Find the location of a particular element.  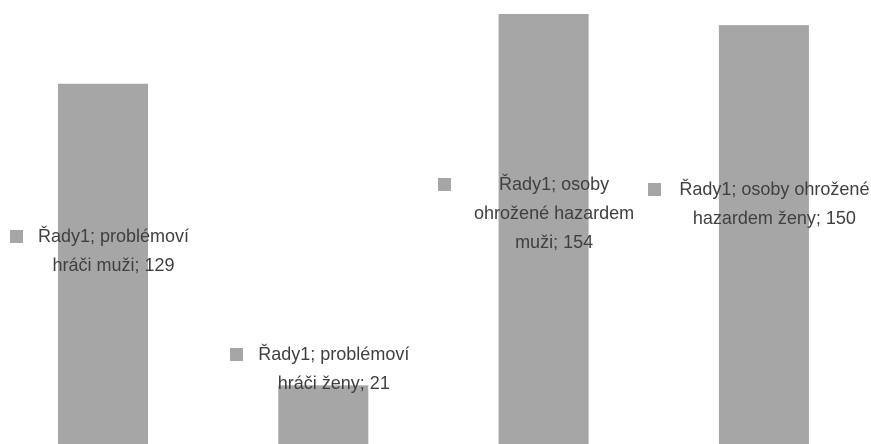

data-label-text: Řady1; osoby ohrožené hazardem muži; 154 is located at coordinates (554, 213).